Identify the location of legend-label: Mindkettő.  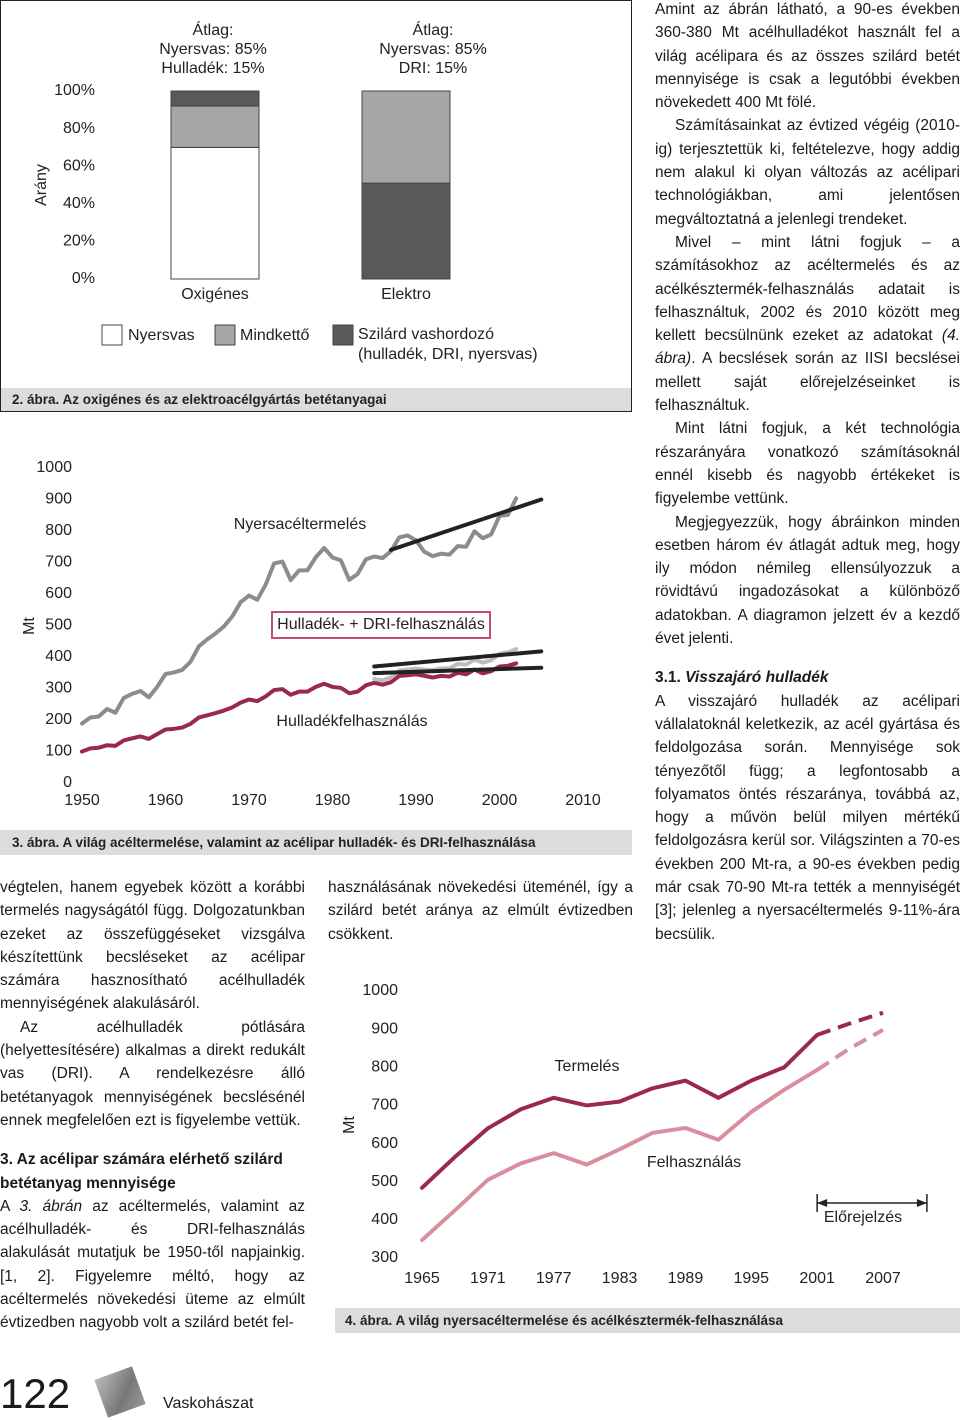
(274, 335).